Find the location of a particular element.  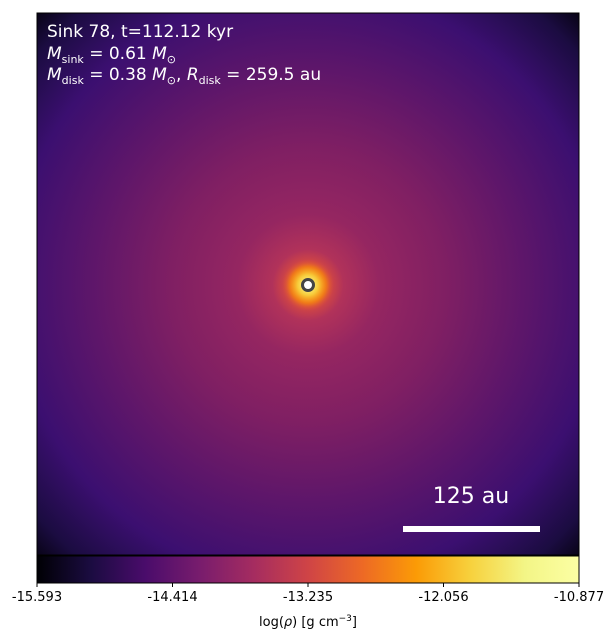

annotation-sink-mass: Msink = 0.61 M⊙ is located at coordinates (111, 55).